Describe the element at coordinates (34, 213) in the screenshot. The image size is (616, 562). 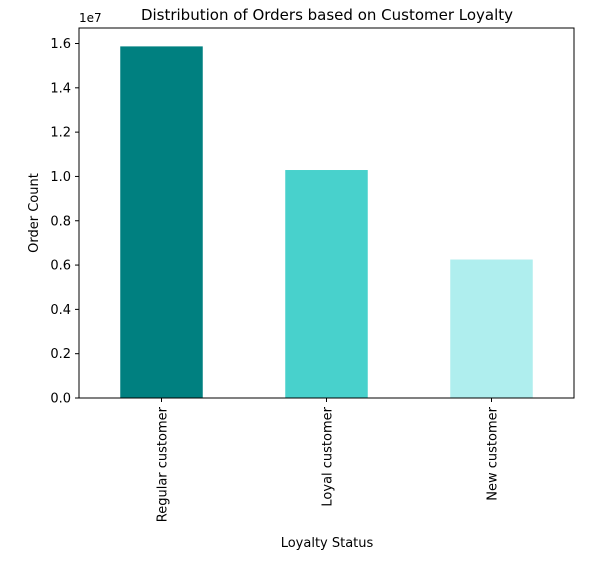
I see `y-axis-label: Order Count` at that location.